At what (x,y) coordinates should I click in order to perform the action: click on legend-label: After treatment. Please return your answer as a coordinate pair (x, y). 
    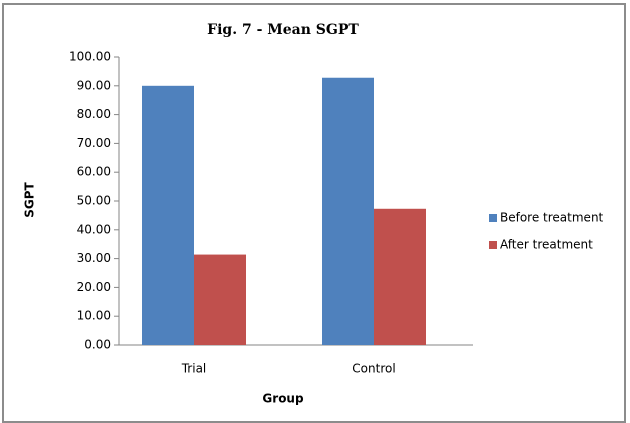
    Looking at the image, I should click on (546, 245).